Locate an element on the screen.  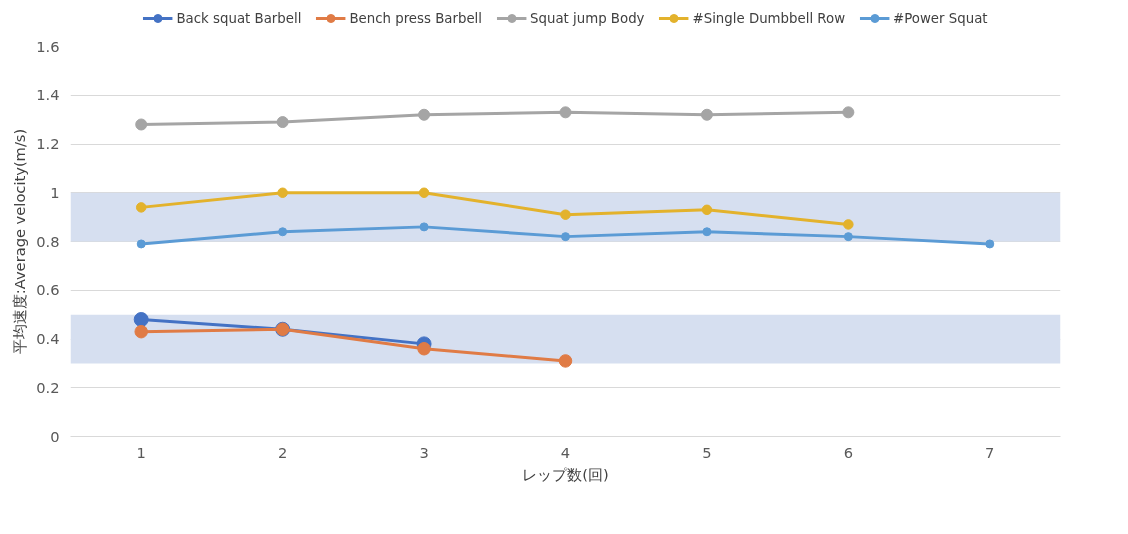
y-tick-label: 0.6 is located at coordinates (48, 290).